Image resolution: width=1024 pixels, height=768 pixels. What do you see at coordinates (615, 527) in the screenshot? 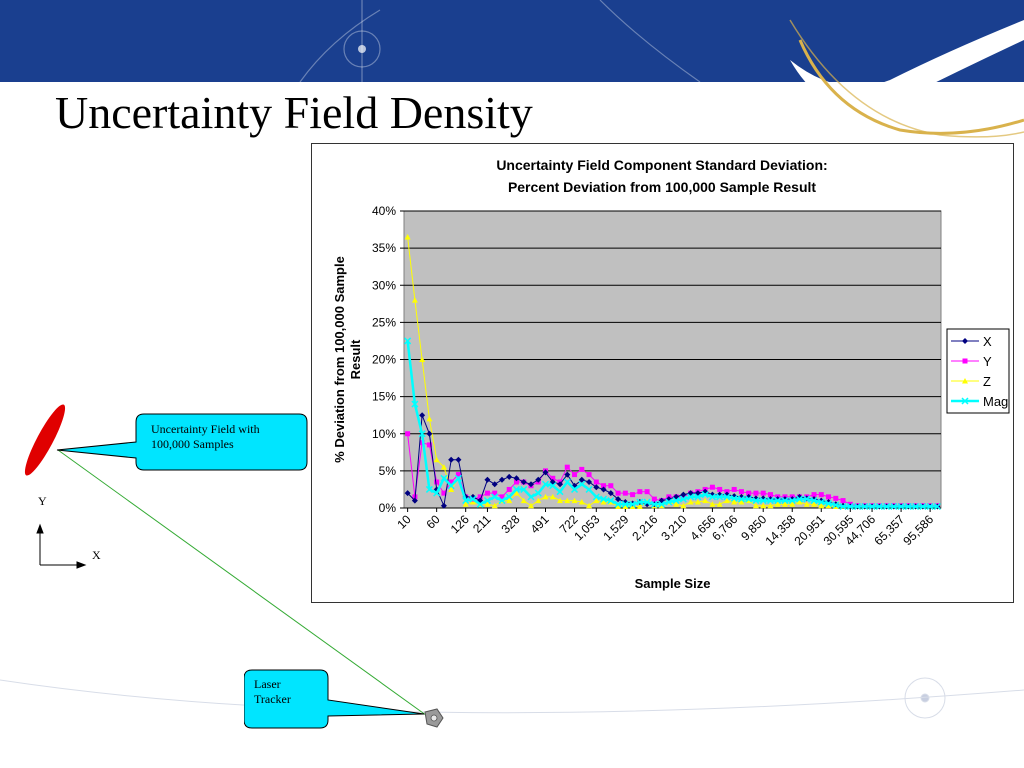
I see `x-tick-label: 1,529` at bounding box center [615, 527].